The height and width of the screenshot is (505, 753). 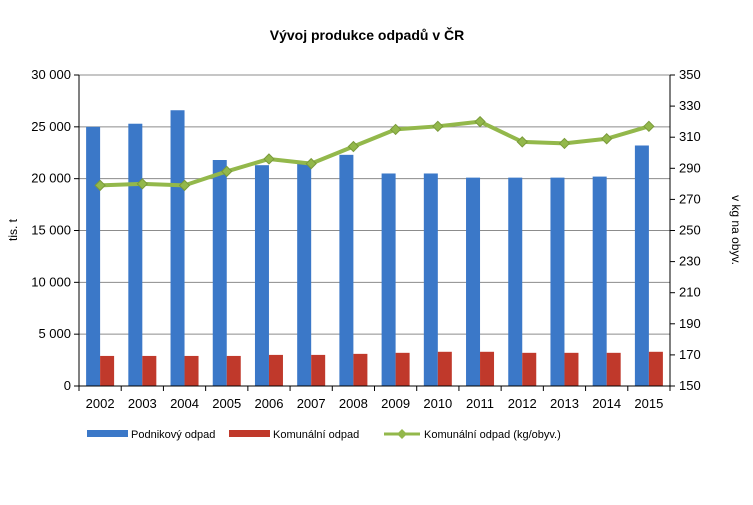 I want to click on y-left-tick-label: 15 000, so click(x=51, y=230).